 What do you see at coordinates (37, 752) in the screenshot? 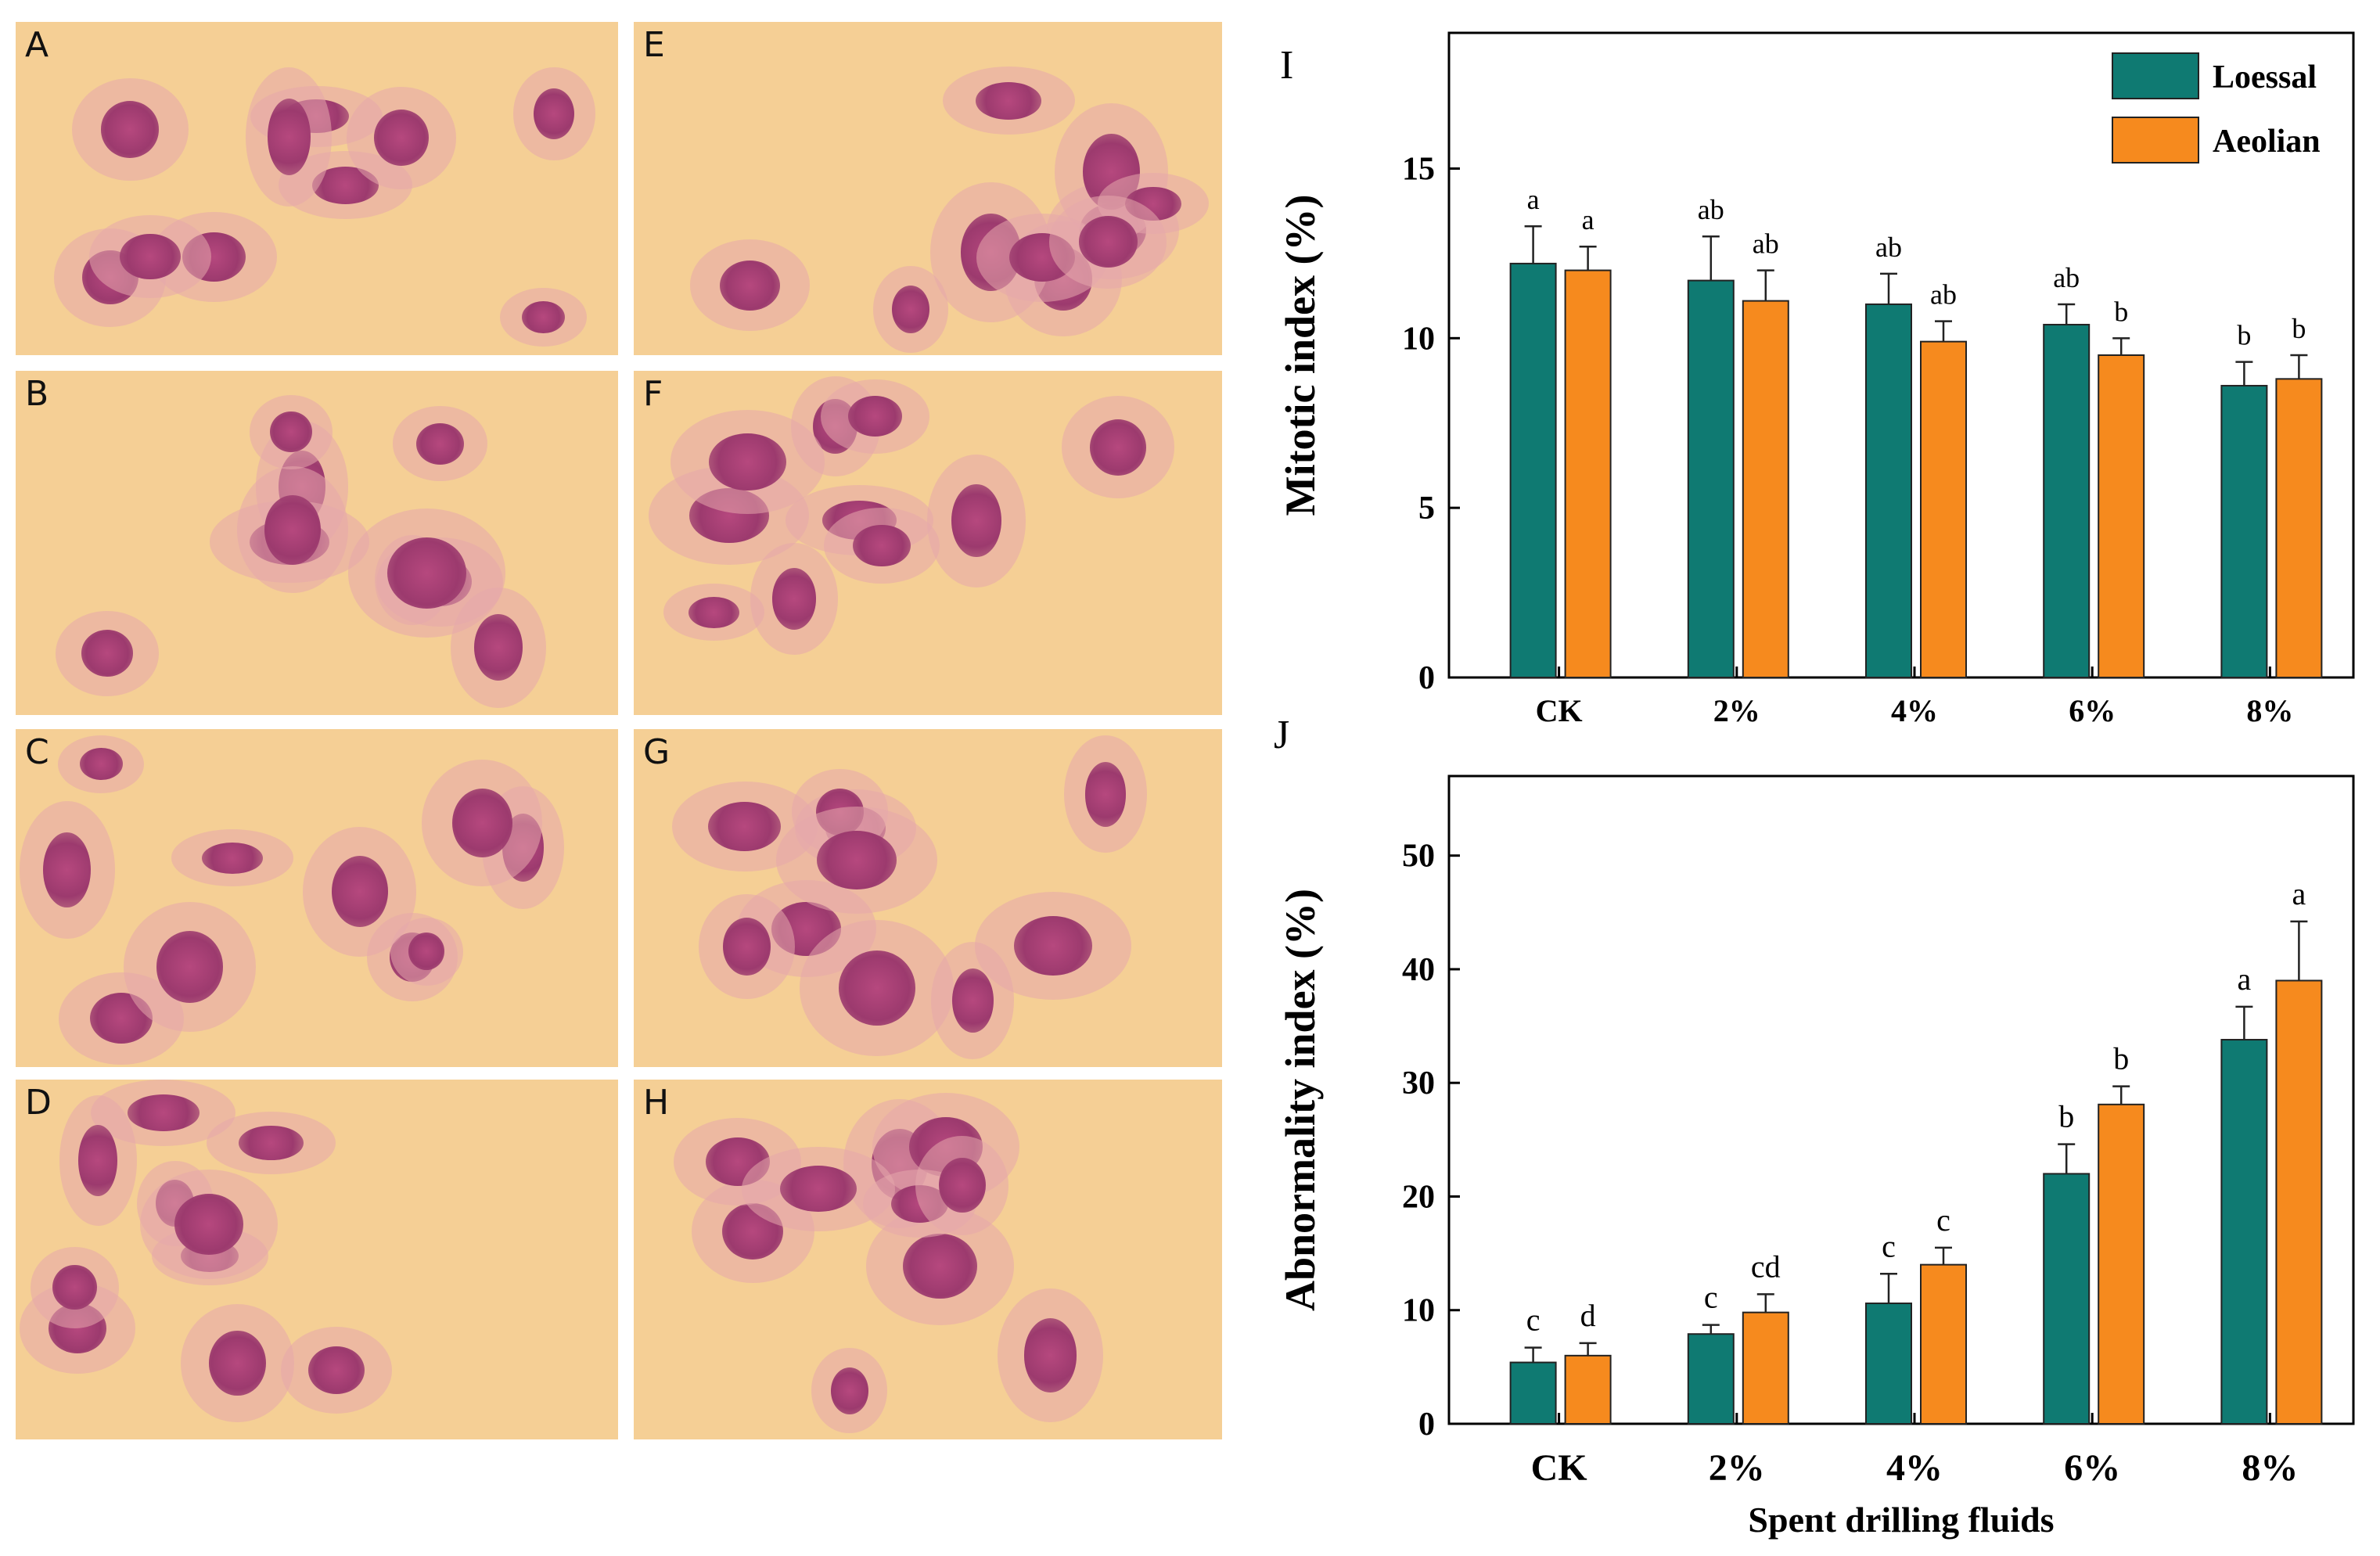
I see `panel-letter: C` at bounding box center [37, 752].